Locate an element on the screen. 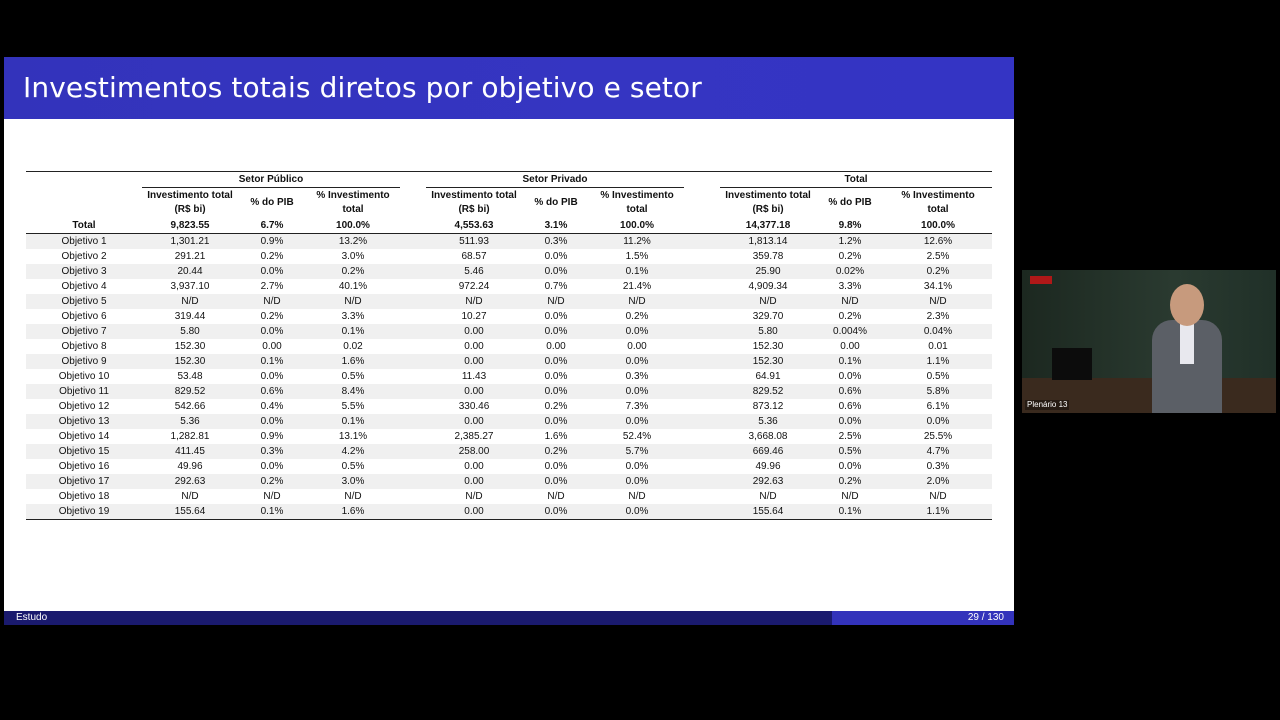  cell: 5.36 is located at coordinates (190, 421).